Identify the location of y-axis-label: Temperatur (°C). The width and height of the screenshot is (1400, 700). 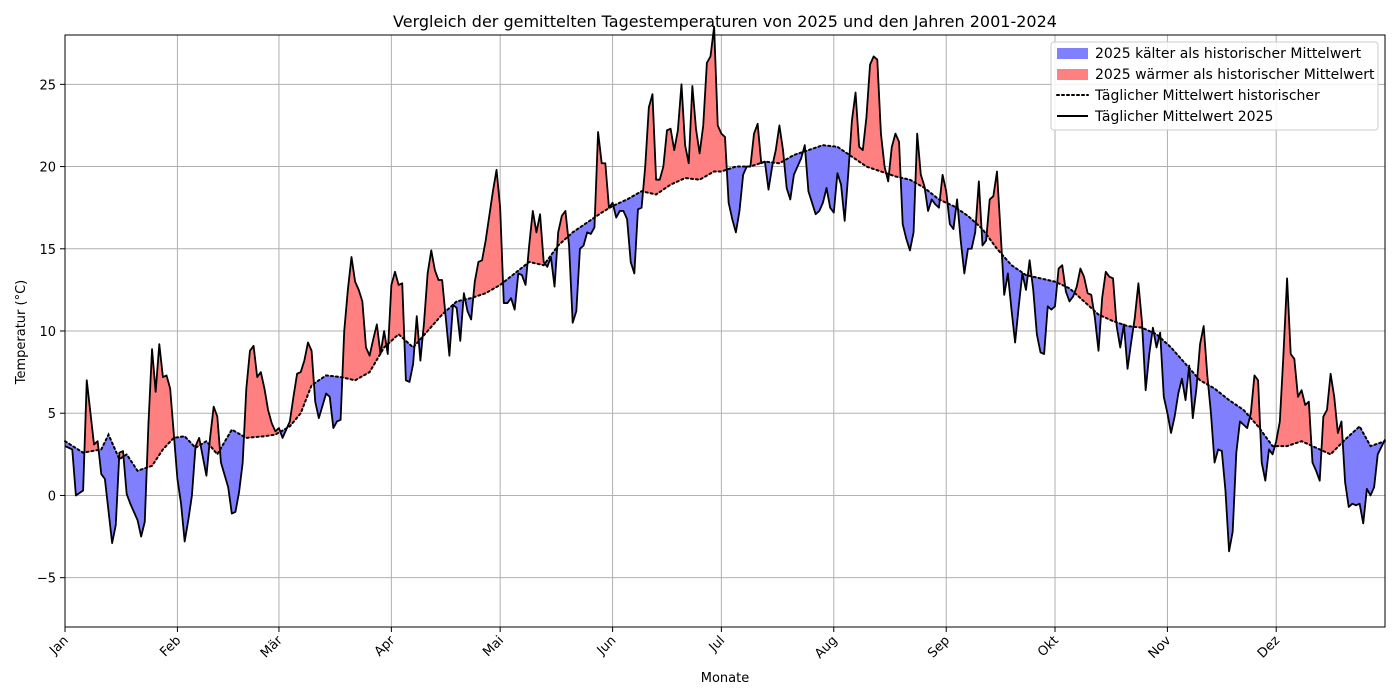
(21, 333).